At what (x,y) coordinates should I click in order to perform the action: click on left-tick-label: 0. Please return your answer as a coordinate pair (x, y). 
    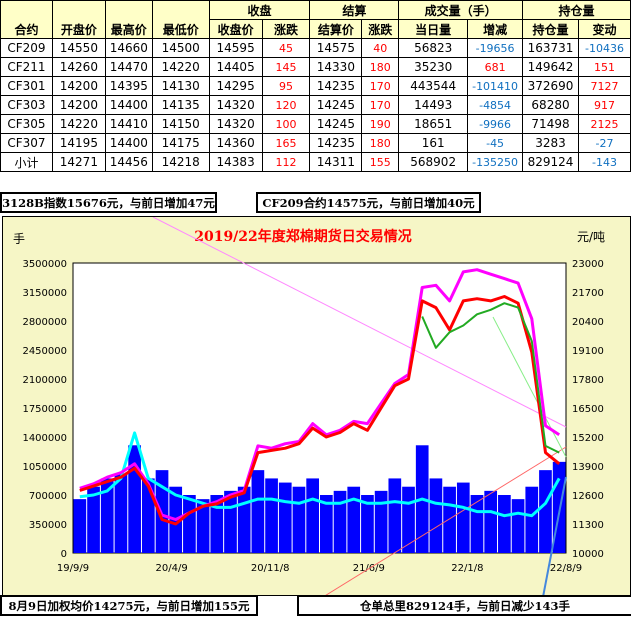
    Looking at the image, I should click on (64, 554).